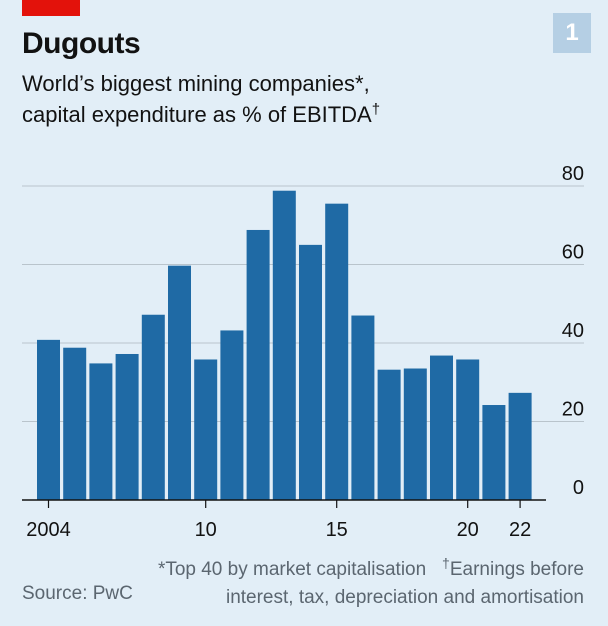 This screenshot has width=608, height=626. Describe the element at coordinates (51, 8) in the screenshot. I see `brand-red-tag` at that location.